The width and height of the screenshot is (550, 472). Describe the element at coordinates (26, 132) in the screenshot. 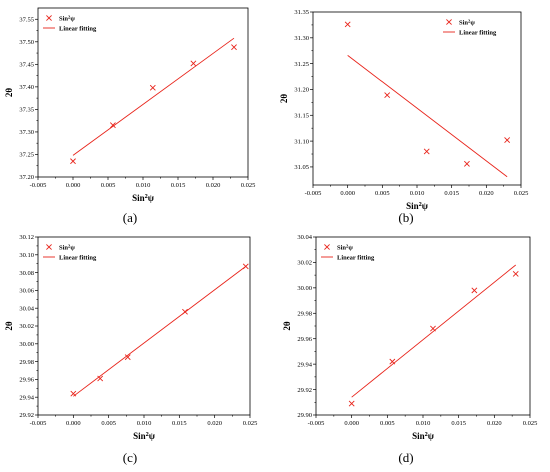

I see `y-tick-label: 37.30` at that location.